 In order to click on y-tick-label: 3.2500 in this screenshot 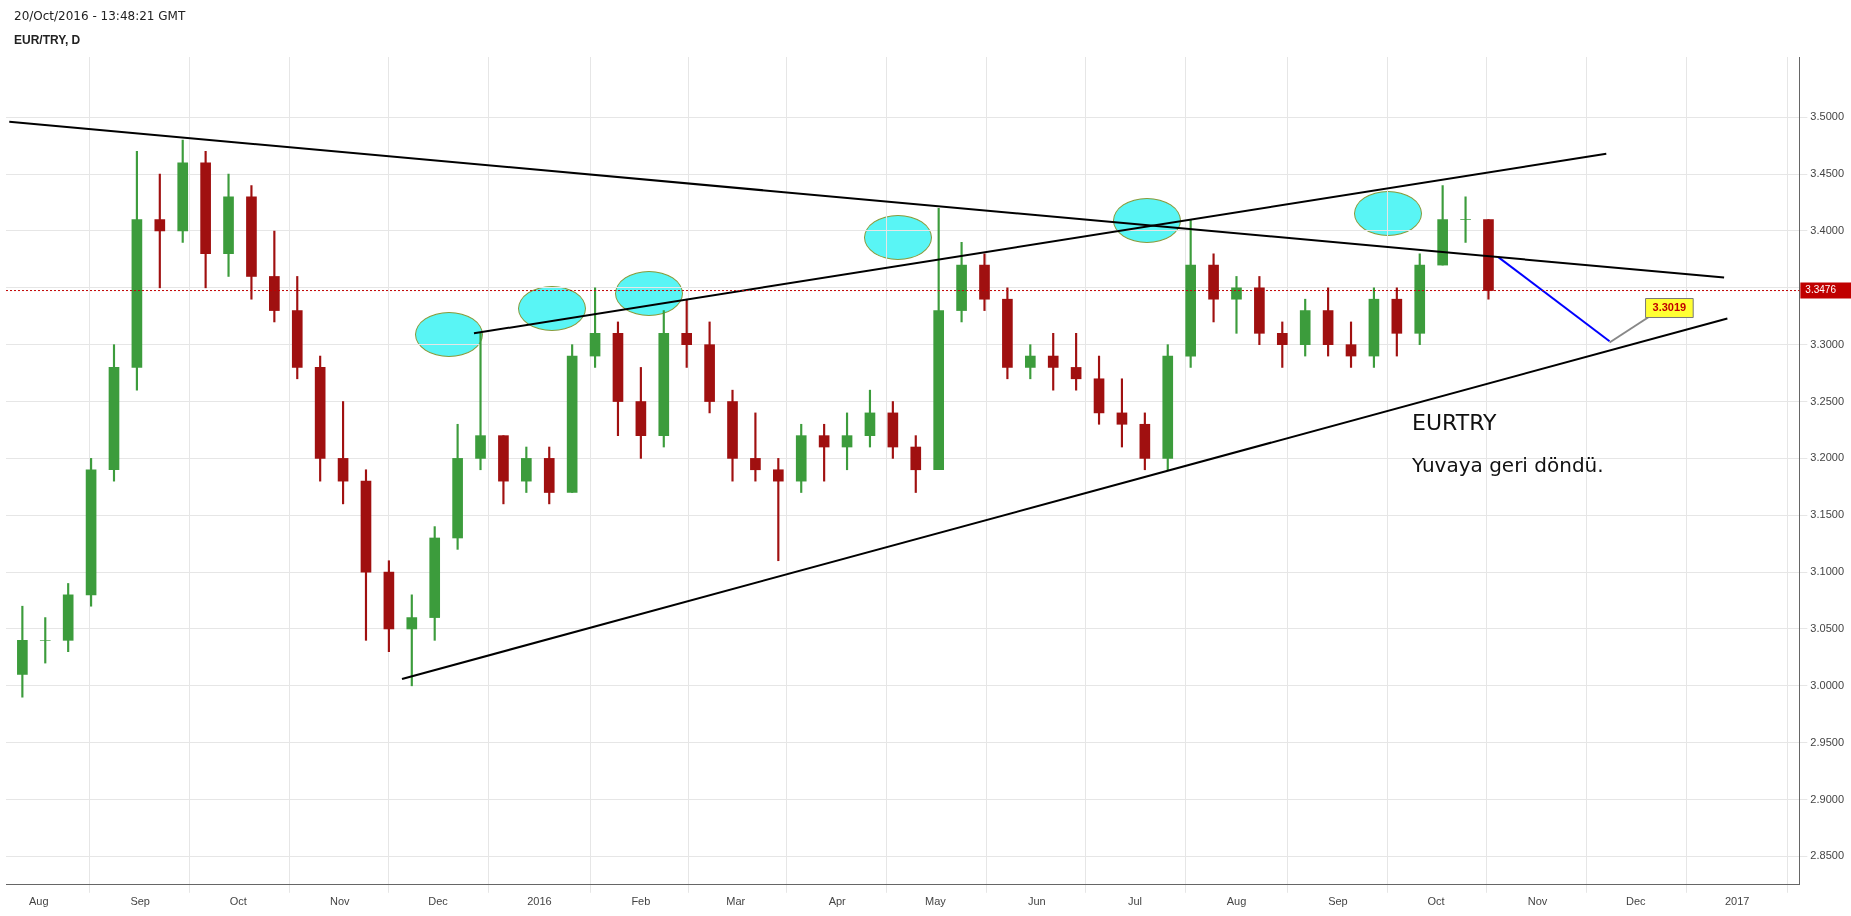, I will do `click(1827, 400)`.